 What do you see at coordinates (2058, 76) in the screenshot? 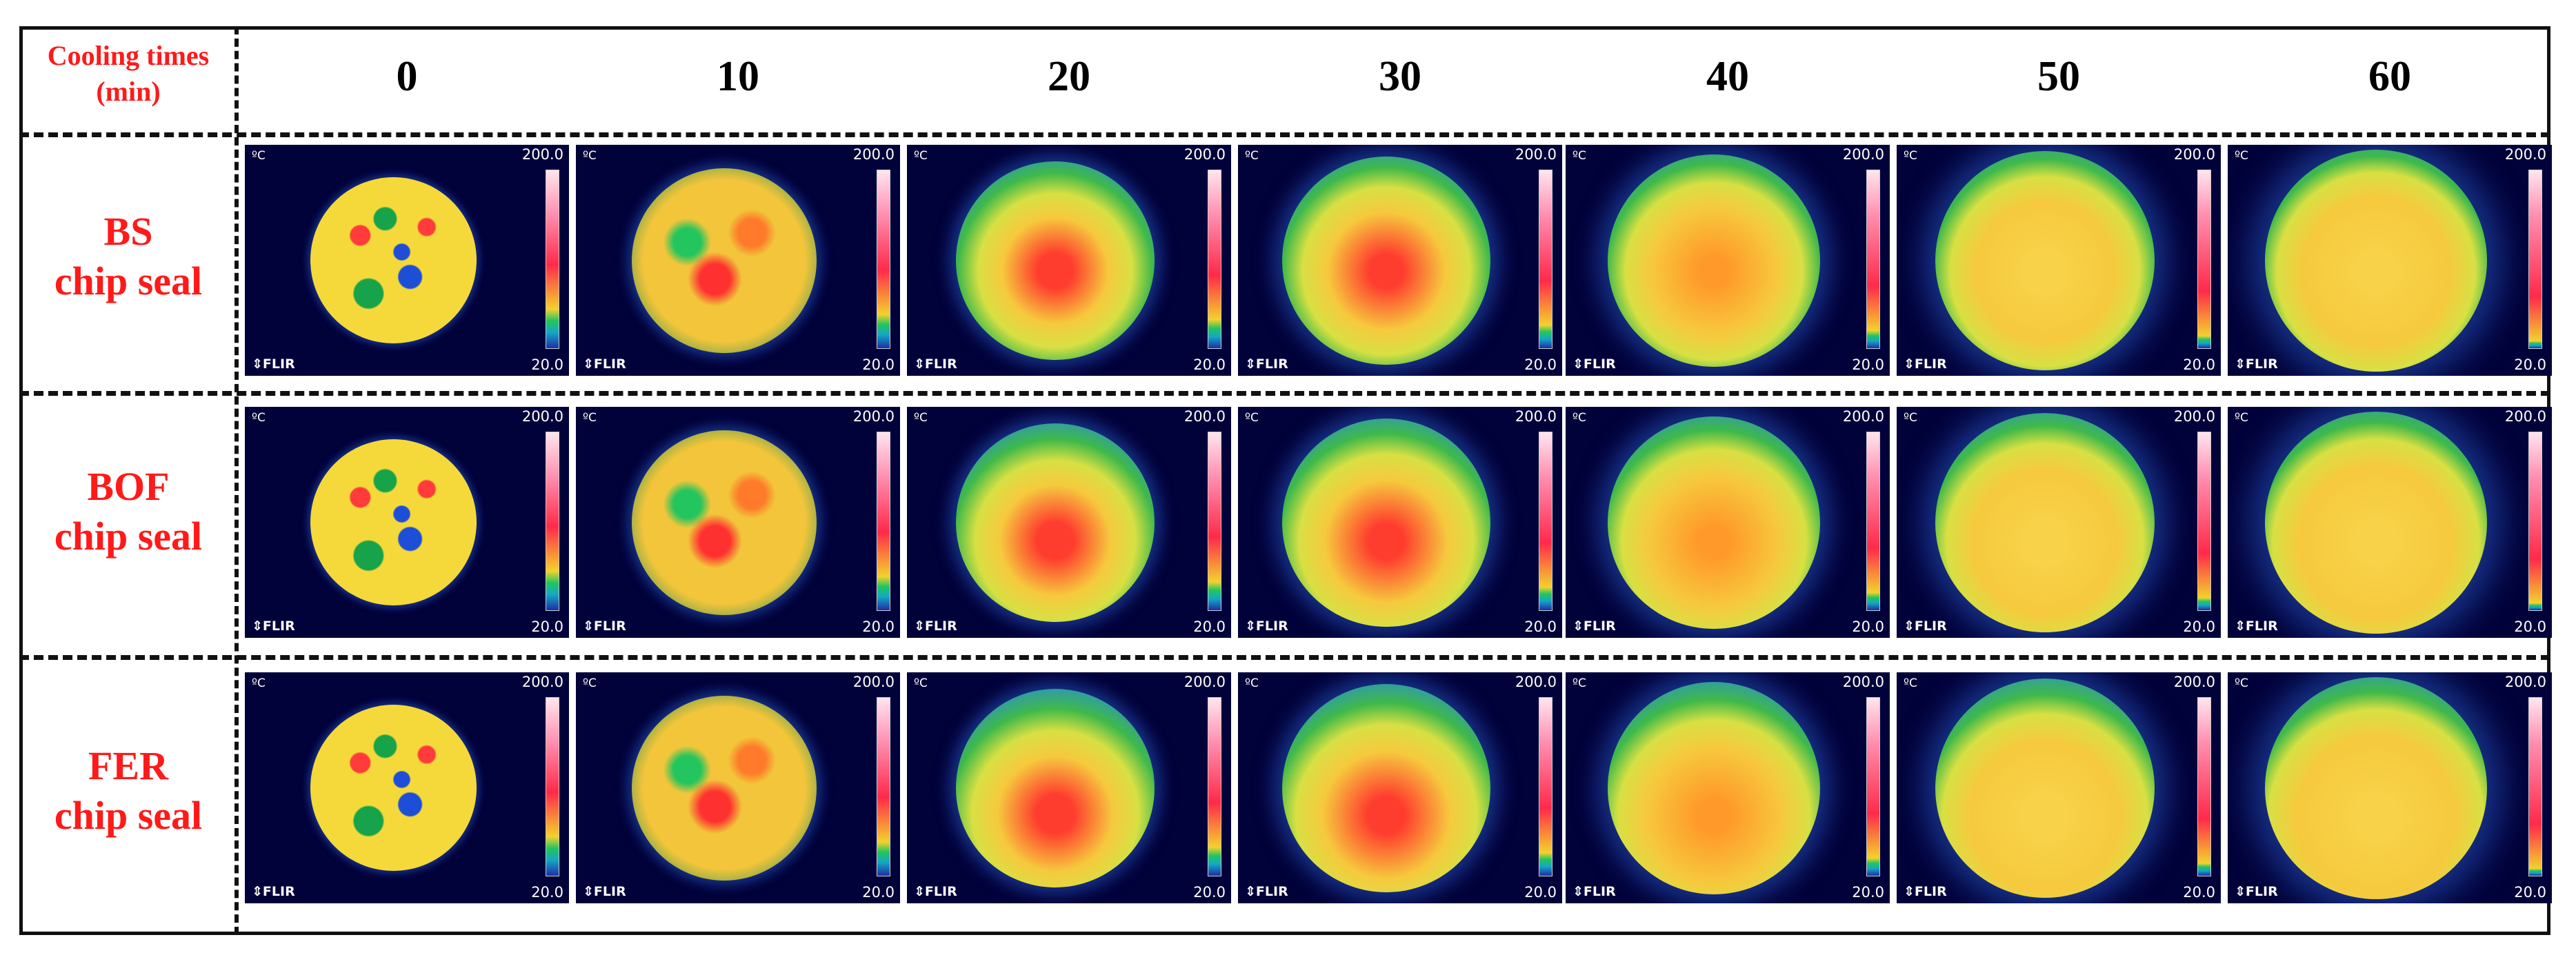
I see `time-header-5: 50` at bounding box center [2058, 76].